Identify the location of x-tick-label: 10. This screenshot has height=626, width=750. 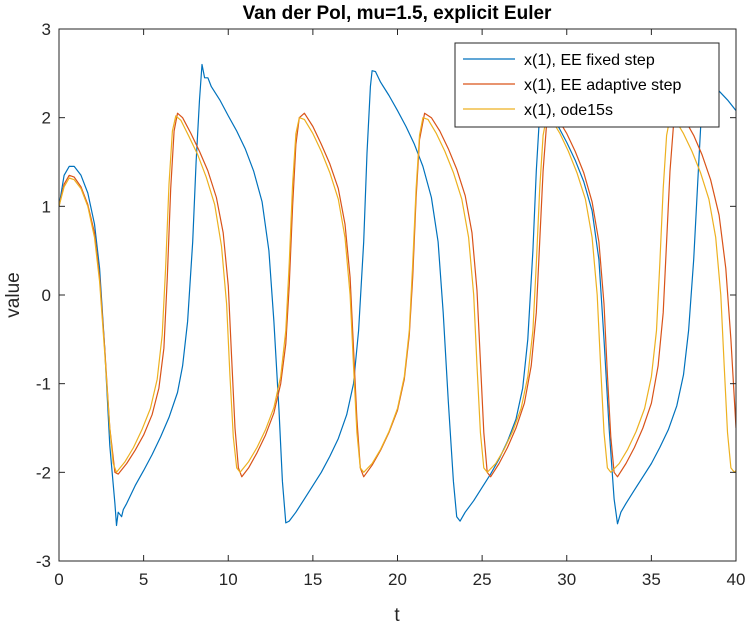
(228, 579).